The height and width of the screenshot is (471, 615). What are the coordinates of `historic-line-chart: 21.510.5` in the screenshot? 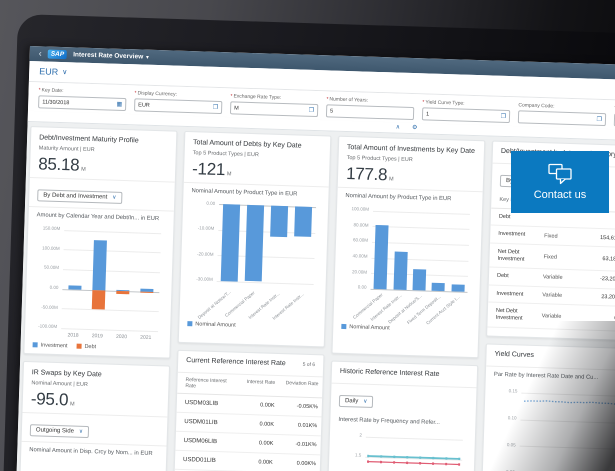 It's located at (401, 448).